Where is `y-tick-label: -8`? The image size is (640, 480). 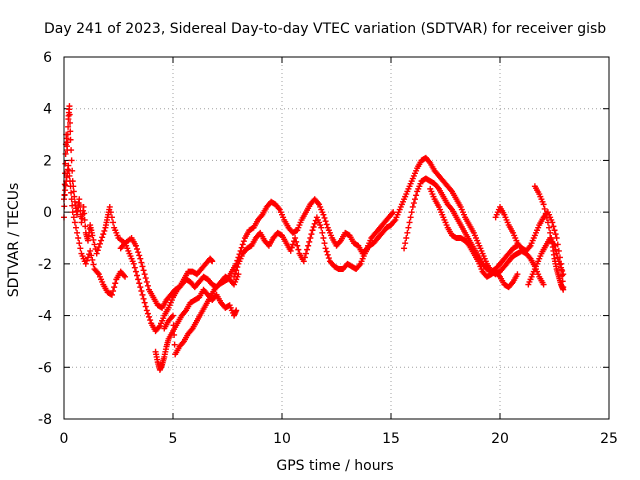
y-tick-label: -8 is located at coordinates (45, 420).